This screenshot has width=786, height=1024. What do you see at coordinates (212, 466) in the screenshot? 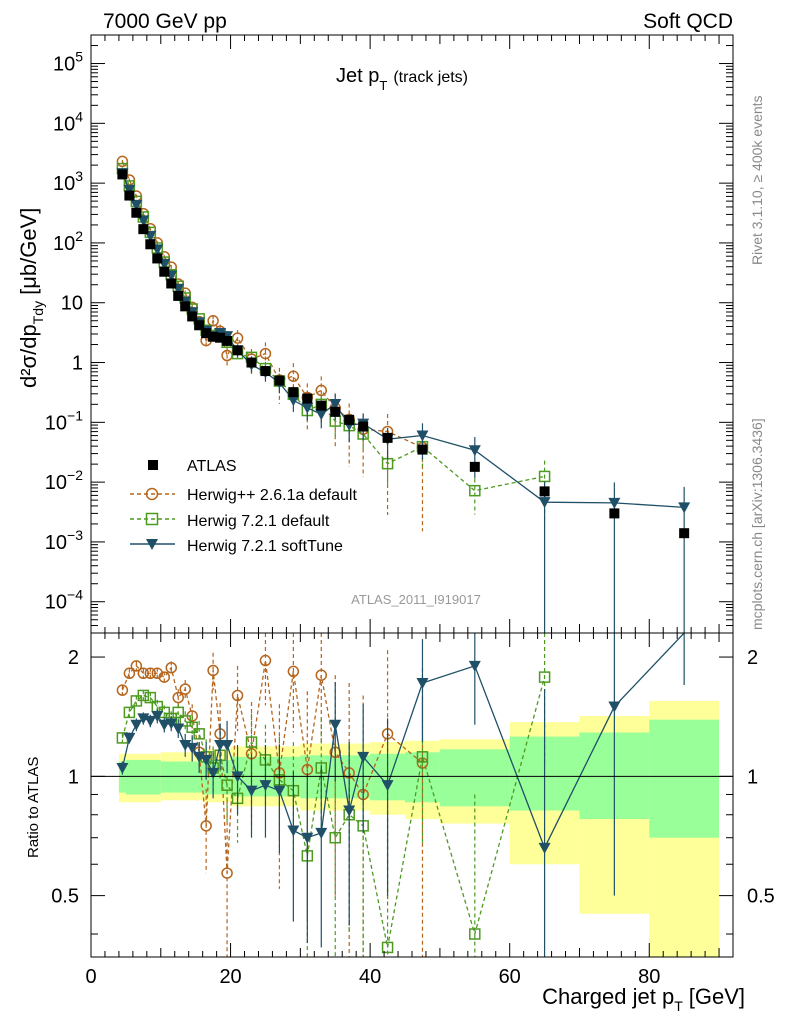
I see `legend-label-atlas: ATLAS` at bounding box center [212, 466].